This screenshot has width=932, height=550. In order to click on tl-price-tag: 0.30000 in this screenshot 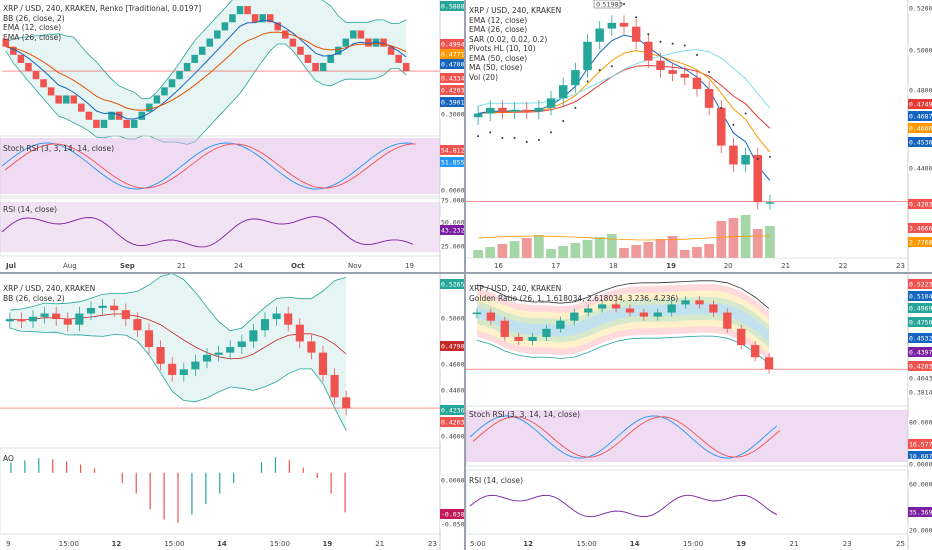, I will do `click(452, 115)`.